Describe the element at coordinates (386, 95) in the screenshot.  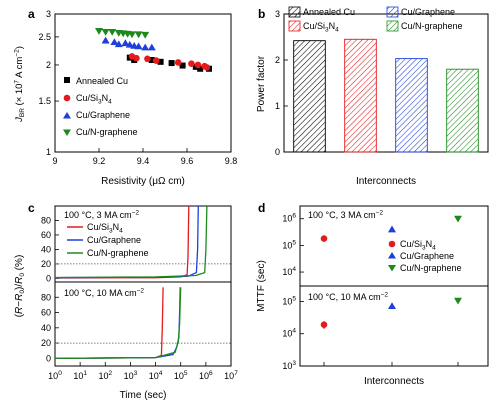
I see `panel-b-bars` at that location.